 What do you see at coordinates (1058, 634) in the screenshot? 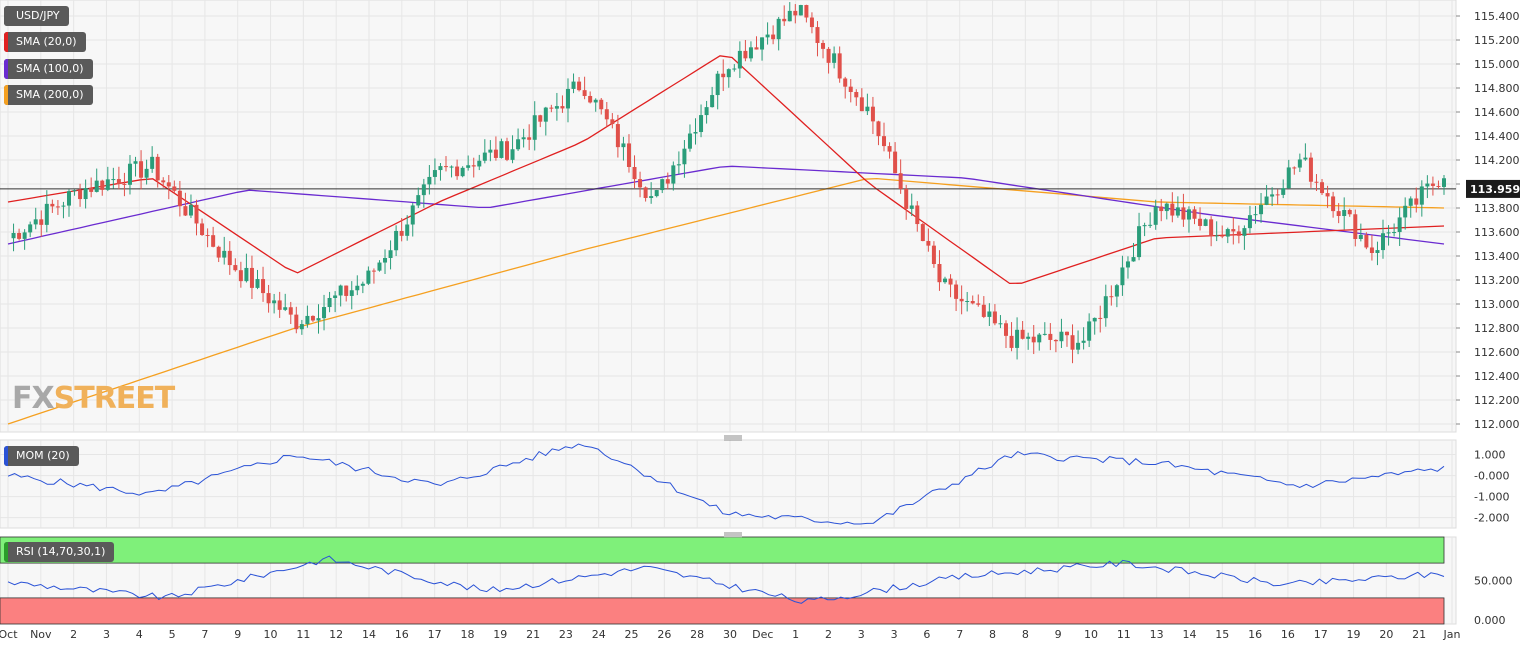
I see `x-tick-label: 9` at bounding box center [1058, 634].